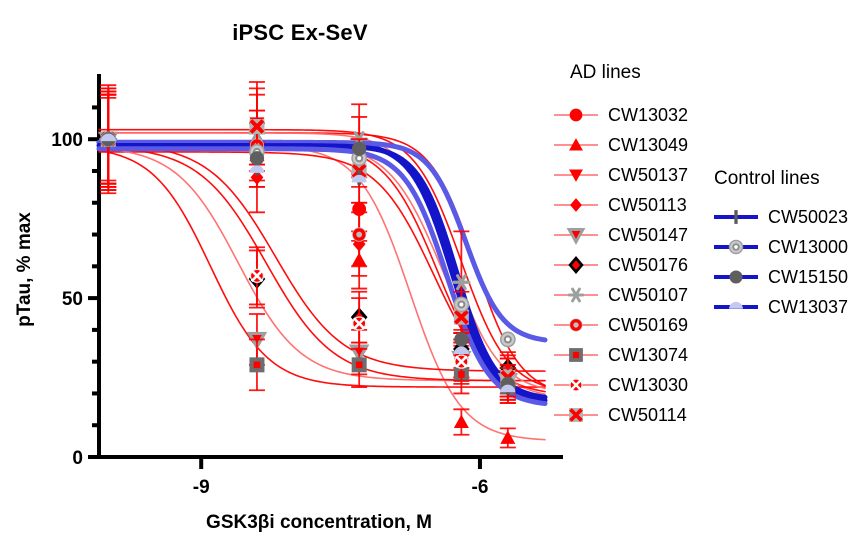 This screenshot has width=866, height=552. What do you see at coordinates (77, 458) in the screenshot?
I see `y-tick-label: 0` at bounding box center [77, 458].